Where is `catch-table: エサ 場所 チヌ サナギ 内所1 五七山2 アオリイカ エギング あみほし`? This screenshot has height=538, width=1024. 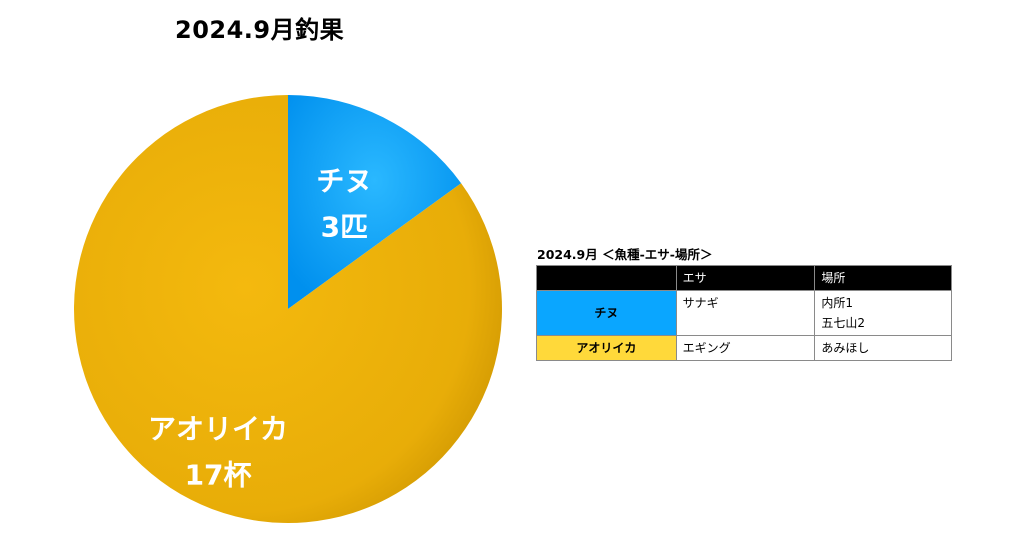 catch-table: エサ 場所 チヌ サナギ 内所1 五七山2 アオリイカ エギング あみほし is located at coordinates (744, 313).